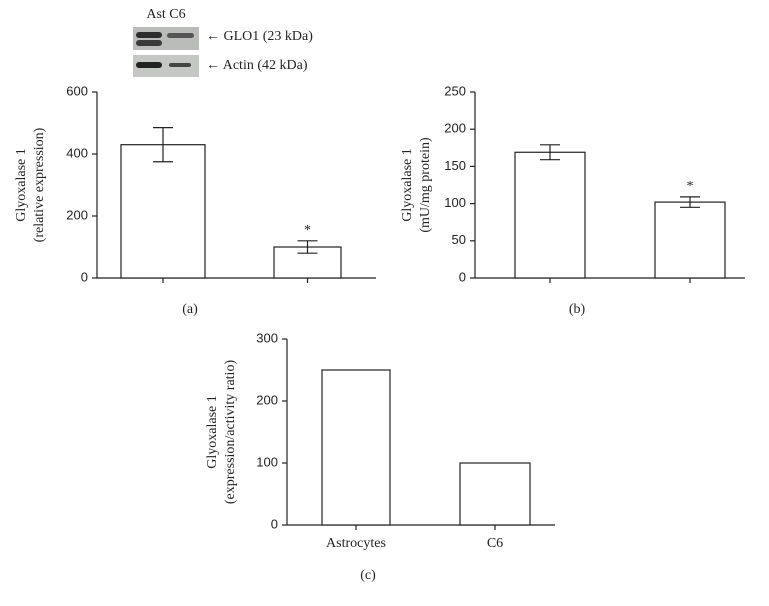 This screenshot has height=606, width=769. Describe the element at coordinates (190, 309) in the screenshot. I see `panel-label: (a)` at that location.